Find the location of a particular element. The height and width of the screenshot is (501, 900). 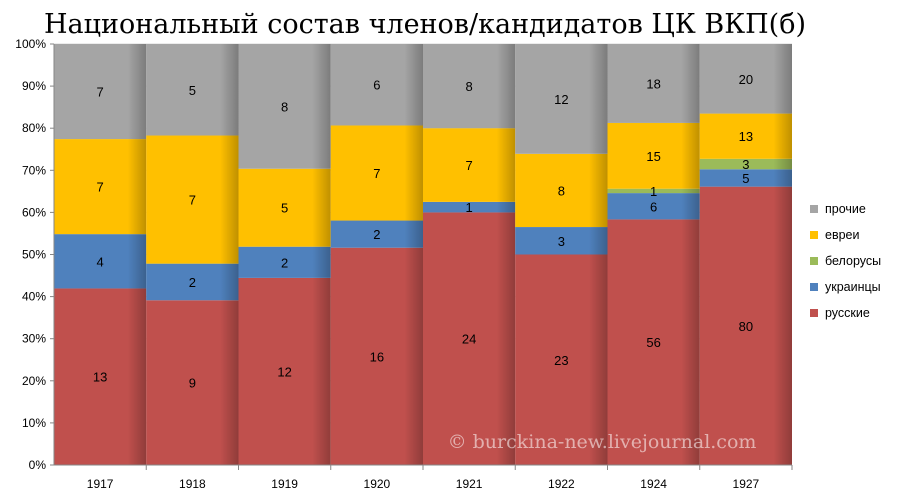

bar-1927-евреи-shade is located at coordinates (745, 136).